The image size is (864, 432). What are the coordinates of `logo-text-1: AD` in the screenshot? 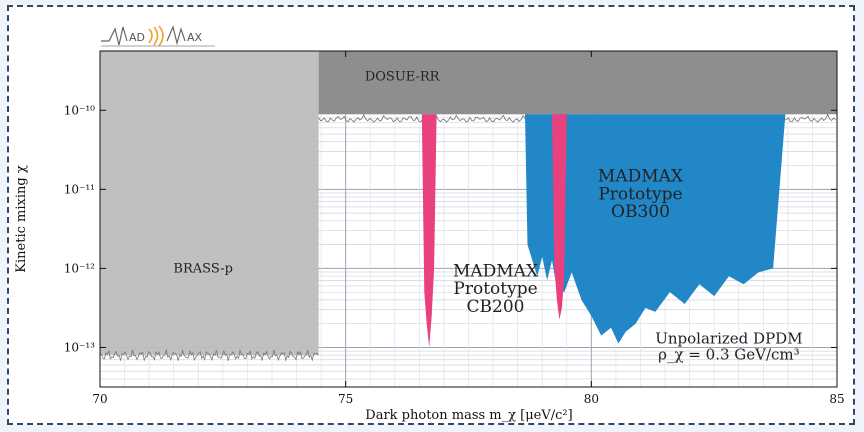 It's located at (137, 37).